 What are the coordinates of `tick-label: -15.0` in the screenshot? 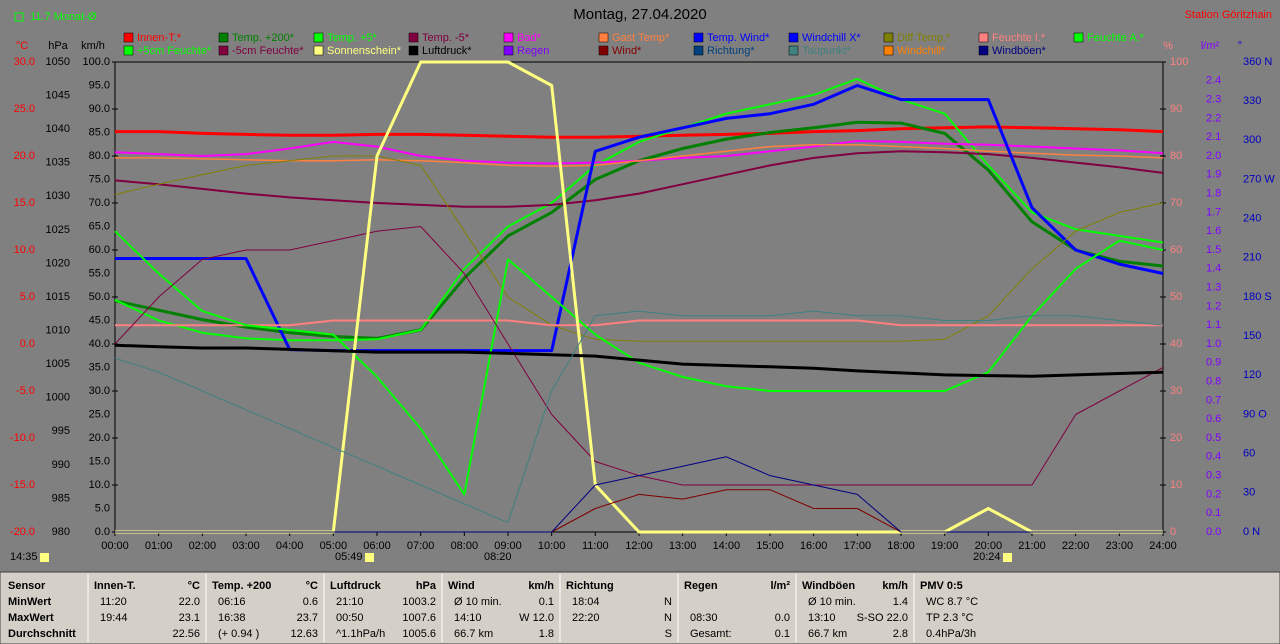 It's located at (22, 485).